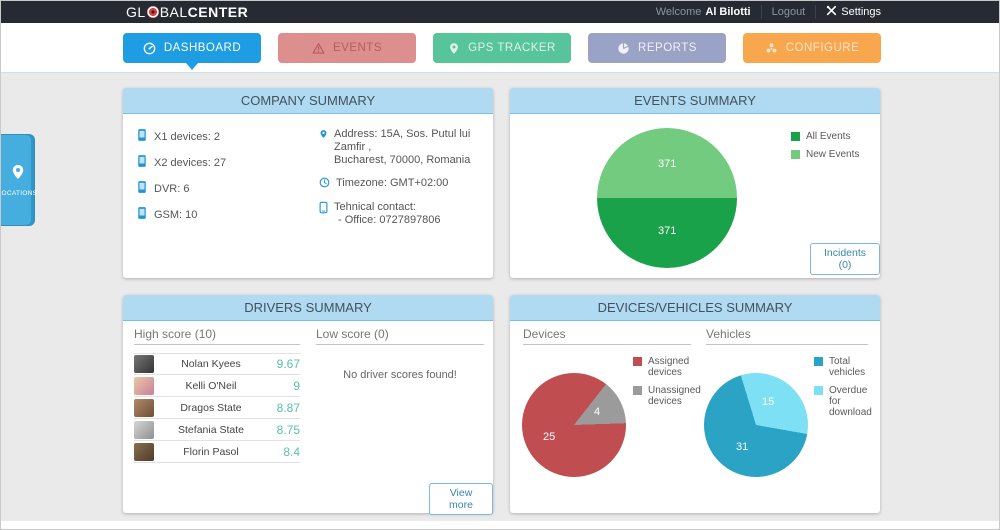  I want to click on stat-label: X1 devices: 2, so click(187, 136).